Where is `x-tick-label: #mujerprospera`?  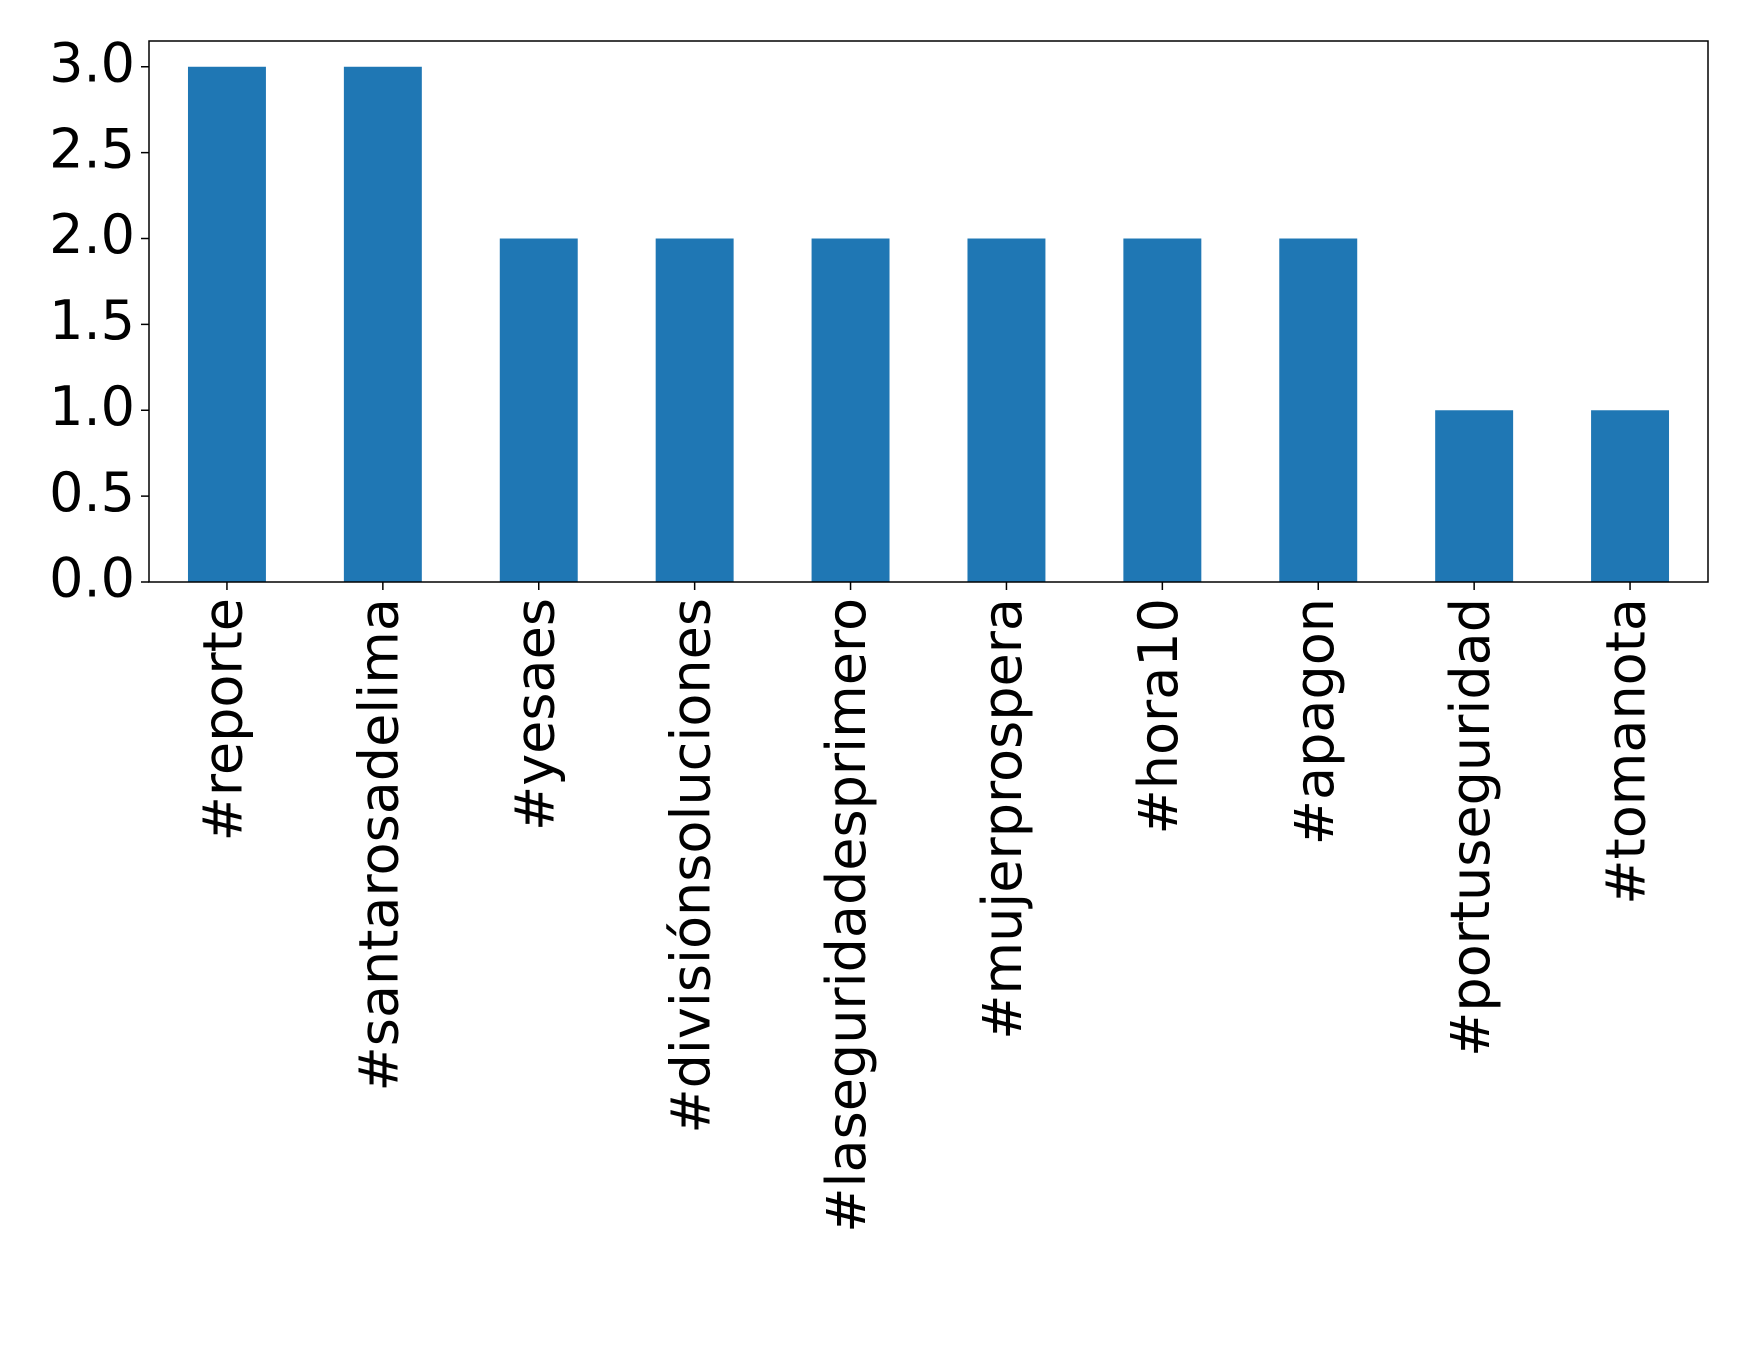
x-tick-label: #mujerprospera is located at coordinates (1002, 819).